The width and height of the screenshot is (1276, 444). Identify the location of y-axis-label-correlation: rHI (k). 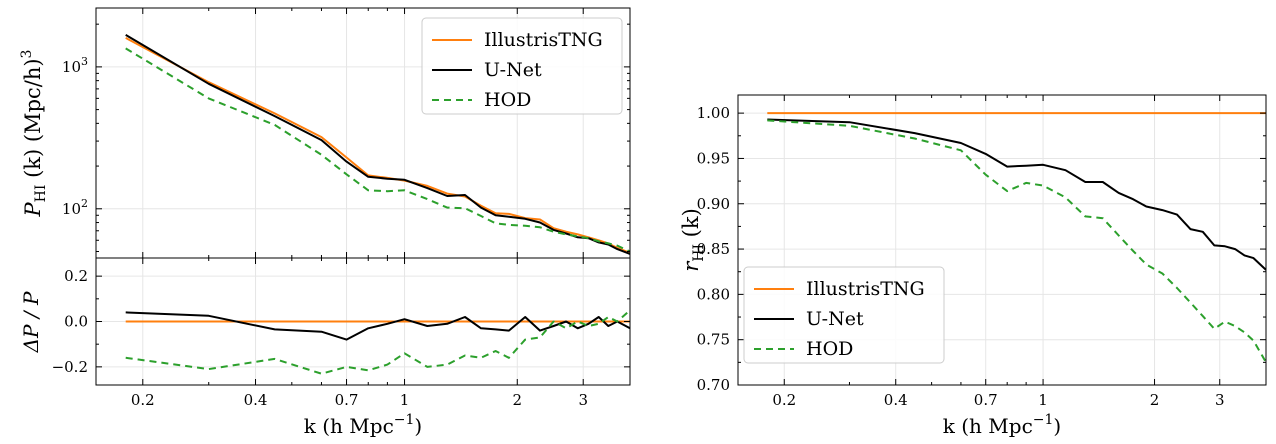
(693, 240).